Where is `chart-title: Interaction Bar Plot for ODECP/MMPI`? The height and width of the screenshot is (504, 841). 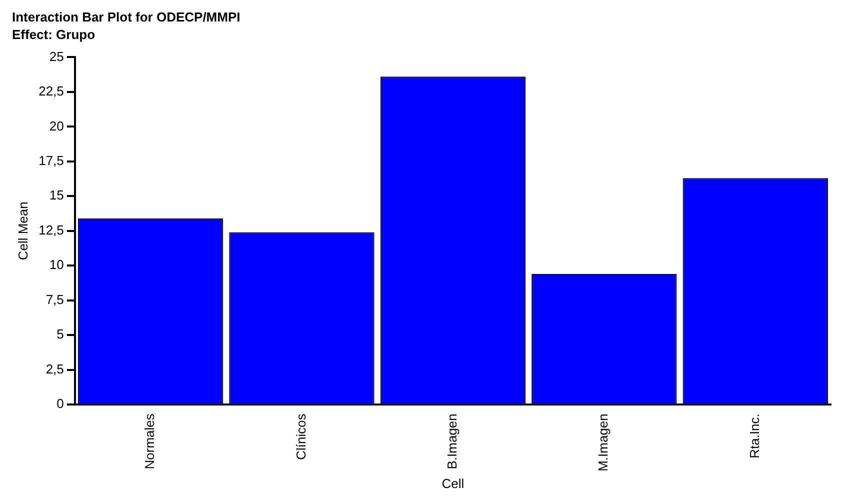 chart-title: Interaction Bar Plot for ODECP/MMPI is located at coordinates (126, 16).